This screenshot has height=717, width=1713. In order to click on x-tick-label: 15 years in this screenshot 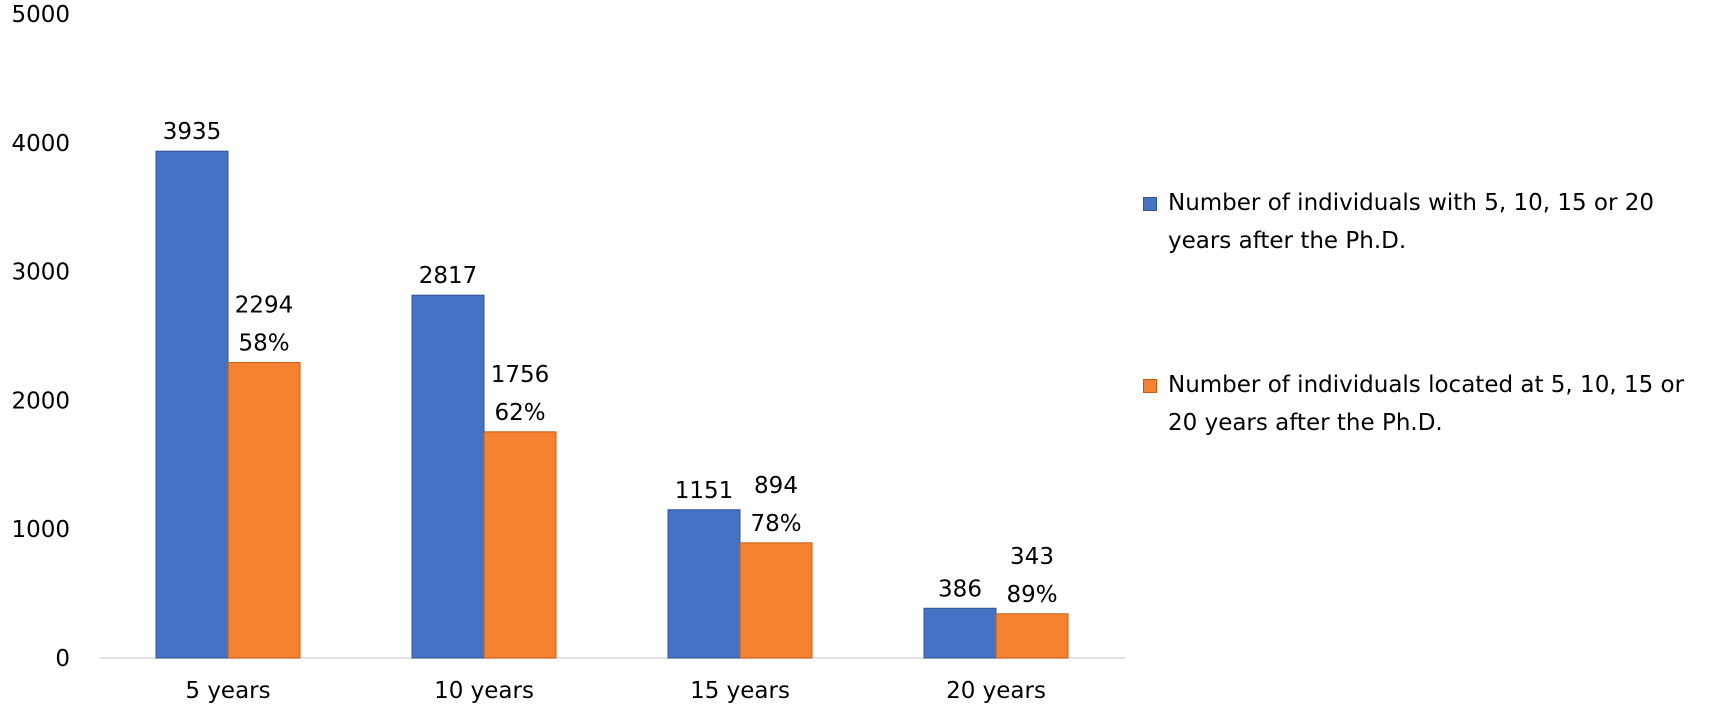, I will do `click(740, 691)`.